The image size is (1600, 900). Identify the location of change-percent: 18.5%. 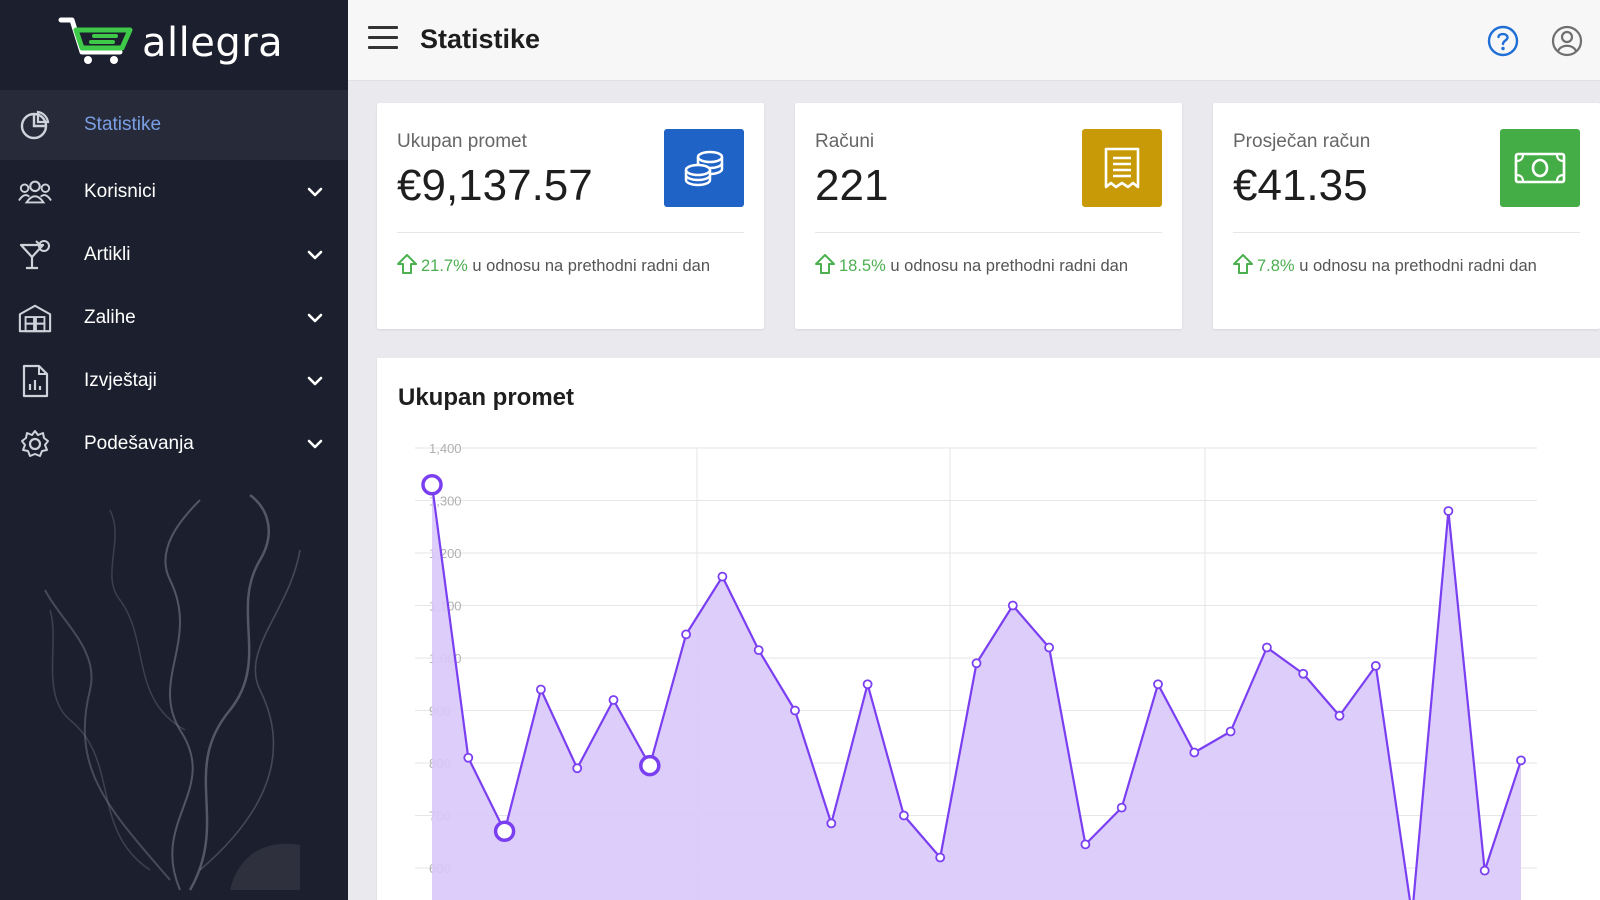
(862, 266).